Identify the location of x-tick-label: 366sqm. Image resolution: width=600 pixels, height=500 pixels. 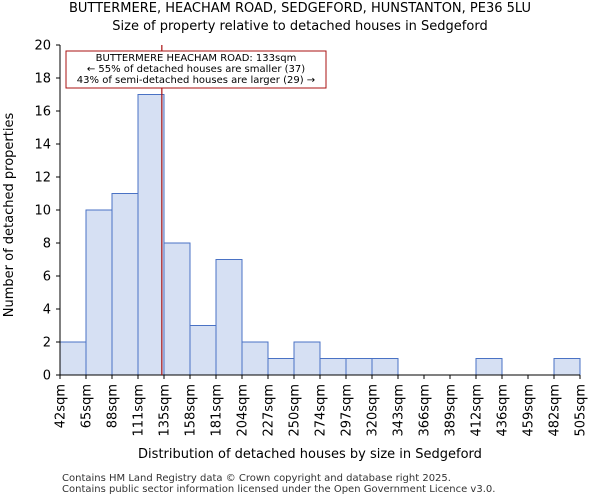
(425, 410).